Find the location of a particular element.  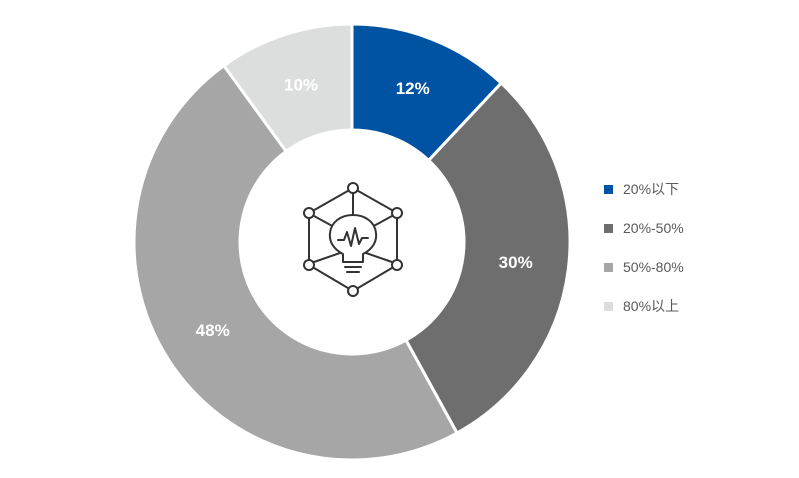

slice-value-label: 12% is located at coordinates (413, 88).